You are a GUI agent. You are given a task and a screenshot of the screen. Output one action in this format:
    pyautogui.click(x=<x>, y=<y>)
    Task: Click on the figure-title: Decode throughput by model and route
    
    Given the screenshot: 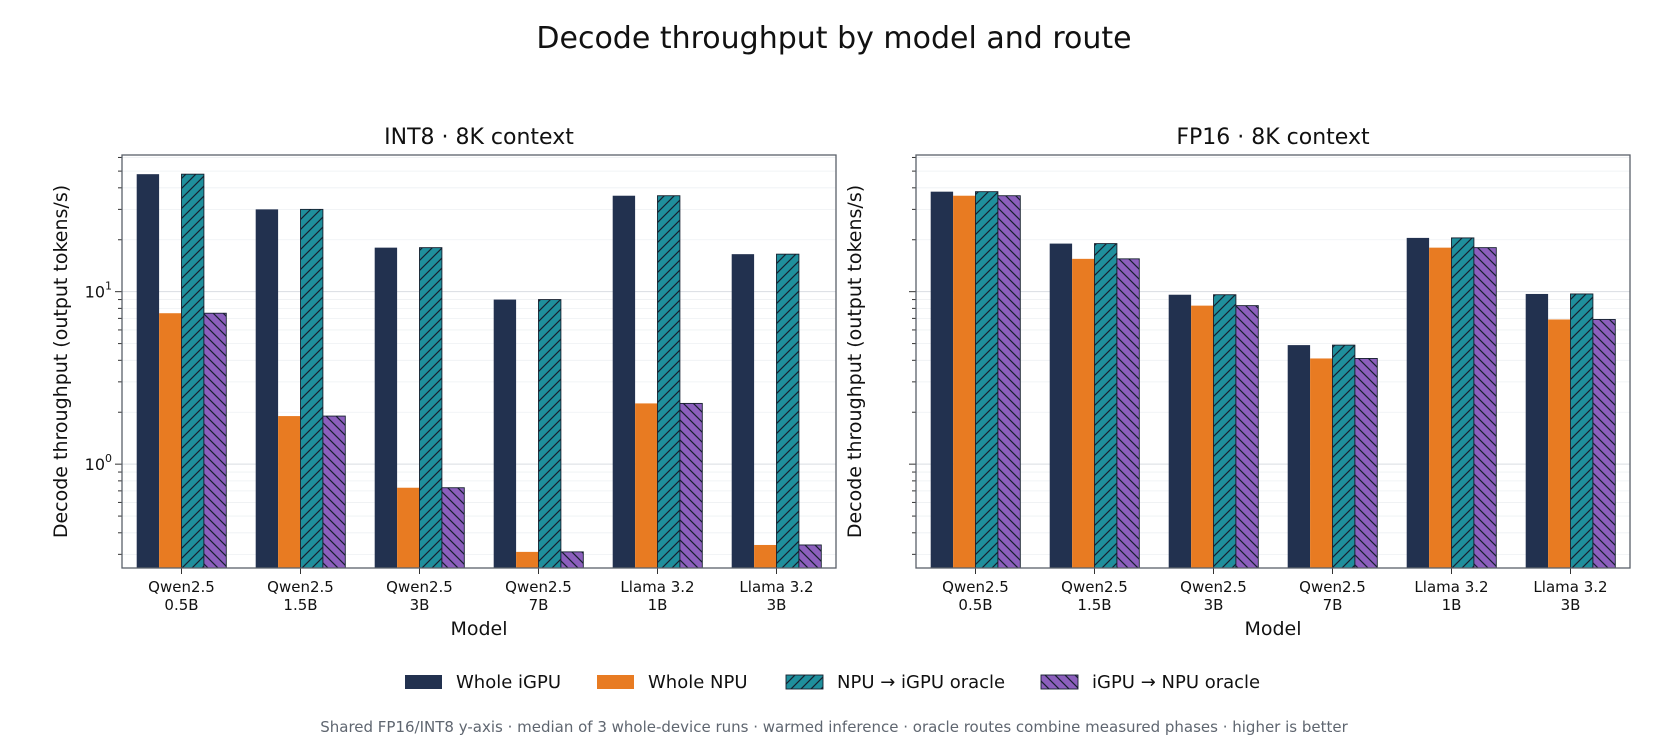 What is the action you would take?
    pyautogui.click(x=833, y=38)
    